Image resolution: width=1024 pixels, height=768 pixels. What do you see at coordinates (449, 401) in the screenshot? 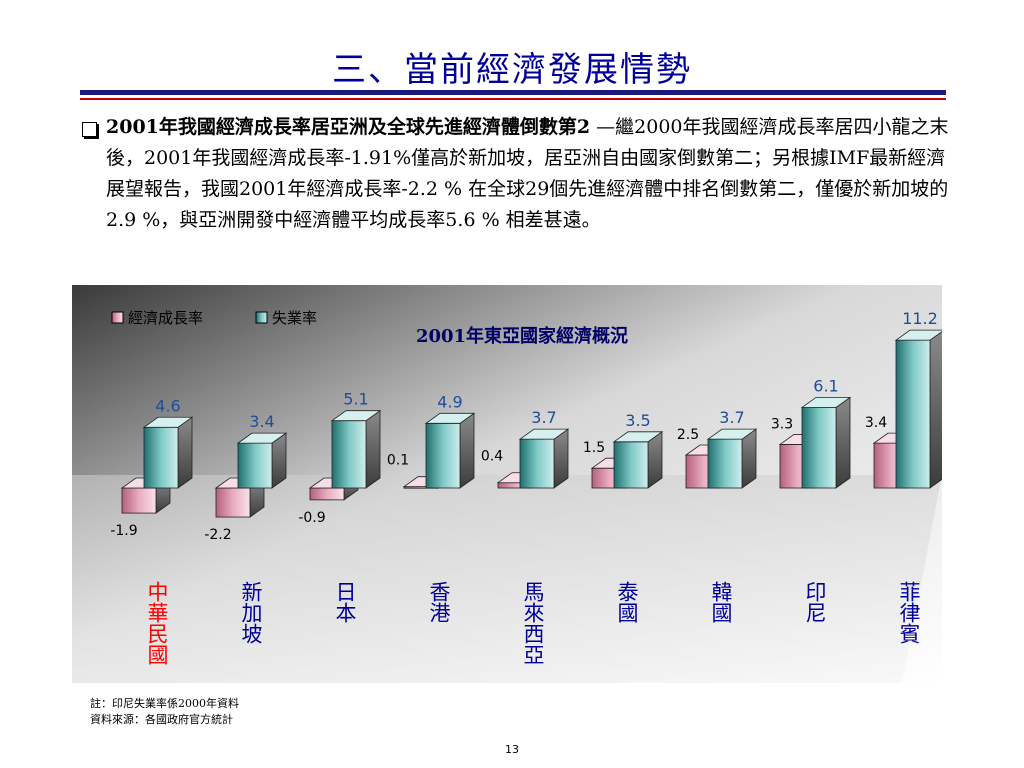
I see `unemployment-value-label: 4.9` at bounding box center [449, 401].